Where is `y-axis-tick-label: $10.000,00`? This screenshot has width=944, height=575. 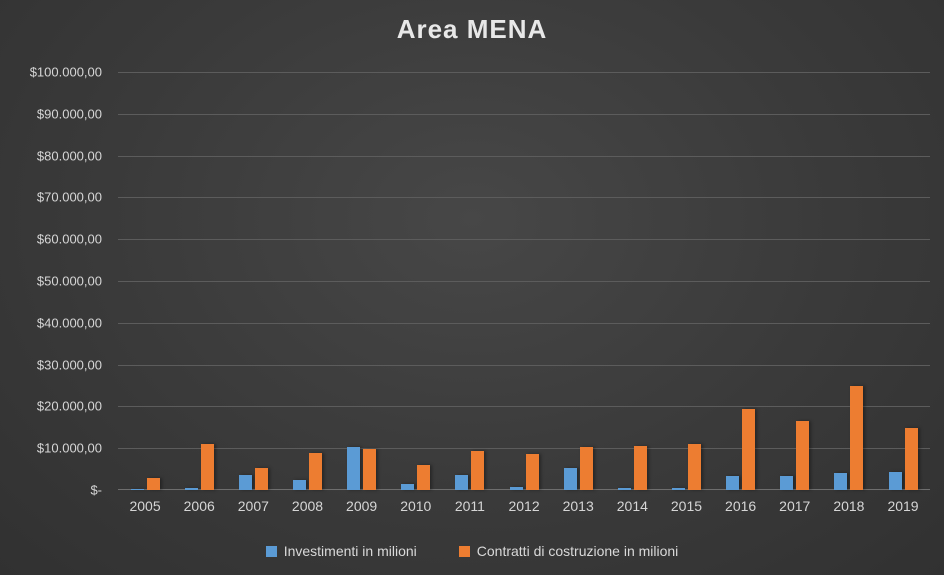
y-axis-tick-label: $10.000,00 is located at coordinates (69, 448).